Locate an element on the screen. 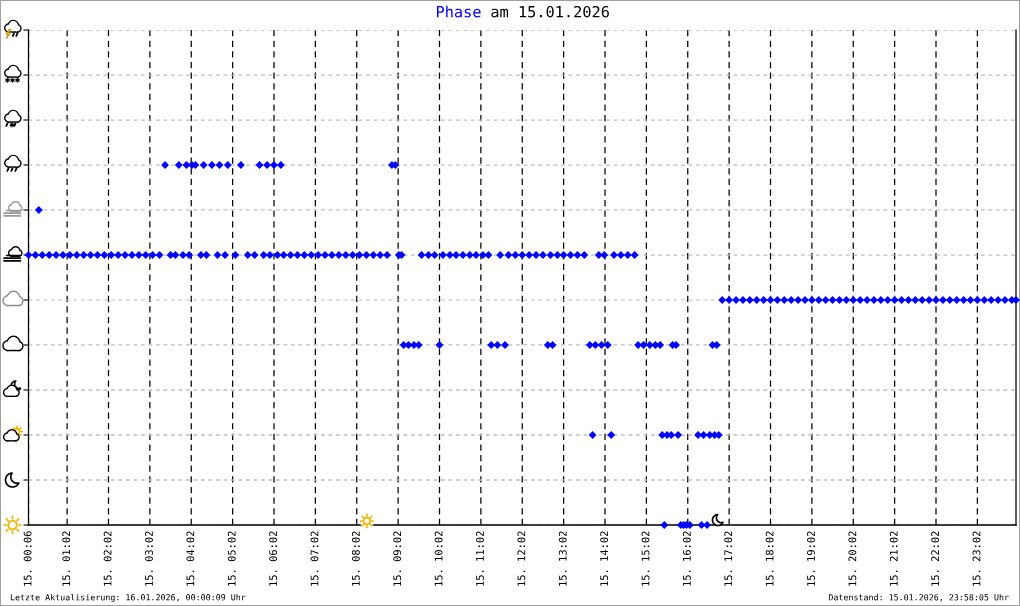 The image size is (1020, 606). x-tick-label: 15. 00:06 is located at coordinates (27, 558).